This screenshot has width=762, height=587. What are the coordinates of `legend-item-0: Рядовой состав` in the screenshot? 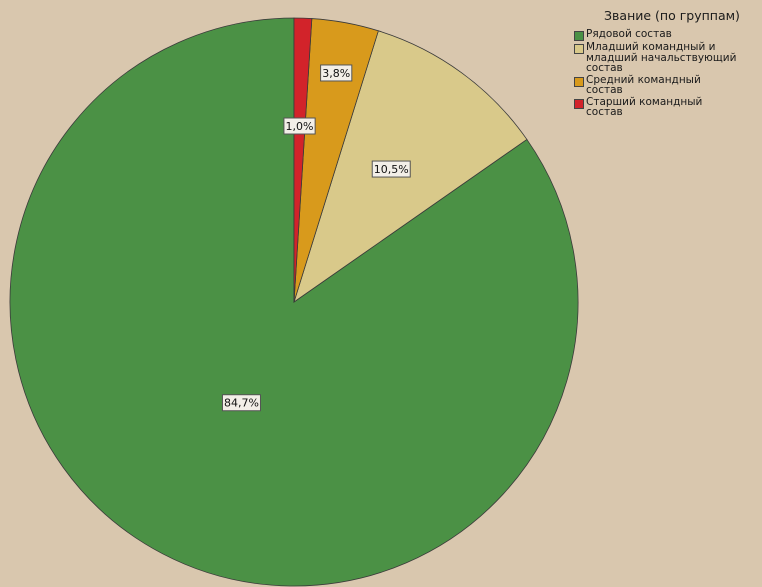 It's located at (667, 35).